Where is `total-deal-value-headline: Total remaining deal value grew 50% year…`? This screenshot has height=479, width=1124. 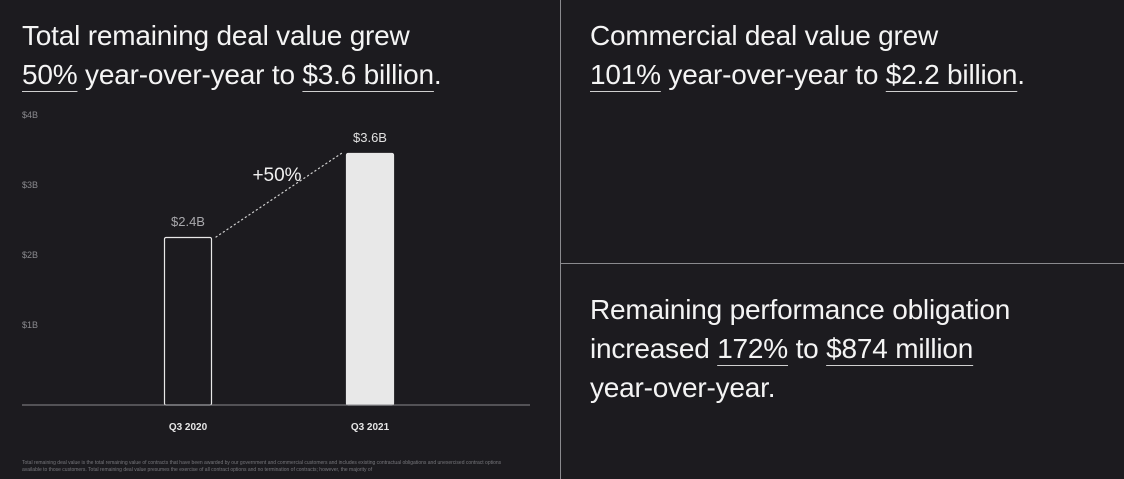
total-deal-value-headline: Total remaining deal value grew 50% year… is located at coordinates (232, 55).